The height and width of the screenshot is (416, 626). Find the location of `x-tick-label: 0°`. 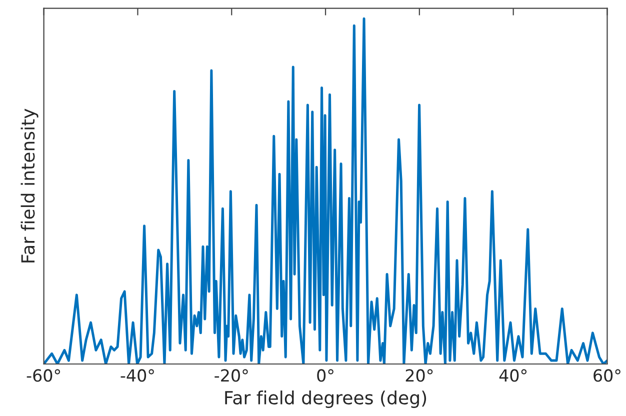

x-tick-label: 0° is located at coordinates (325, 375).